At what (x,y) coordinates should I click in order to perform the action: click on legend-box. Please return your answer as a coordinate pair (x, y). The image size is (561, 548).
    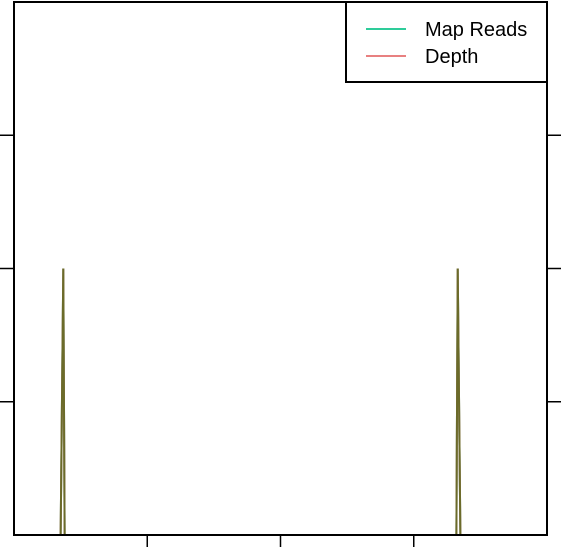
    Looking at the image, I should click on (446, 42).